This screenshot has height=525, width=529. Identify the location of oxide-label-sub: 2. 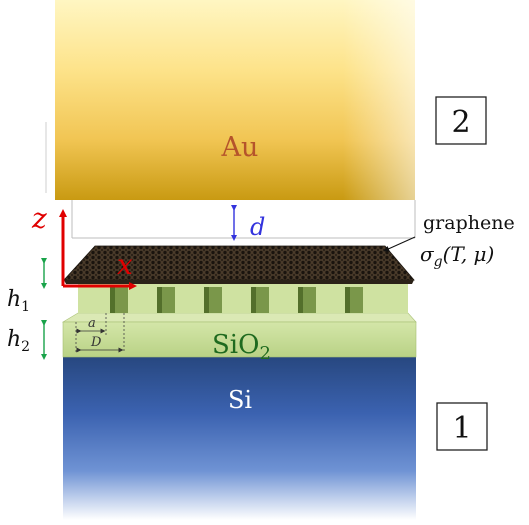
(264, 353).